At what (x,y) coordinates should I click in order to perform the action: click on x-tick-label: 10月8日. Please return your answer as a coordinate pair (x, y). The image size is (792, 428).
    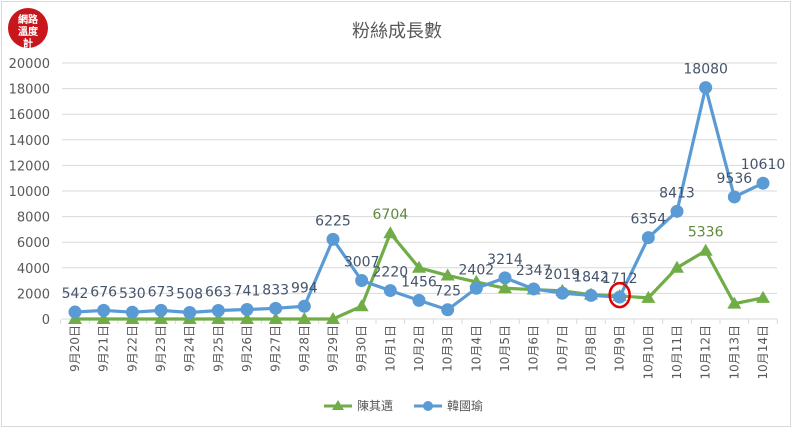
    Looking at the image, I should click on (591, 348).